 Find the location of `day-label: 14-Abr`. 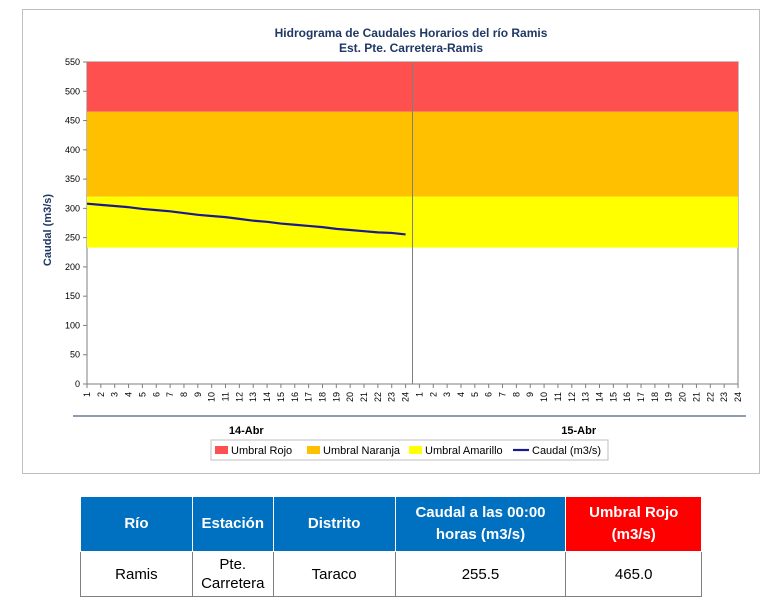

day-label: 14-Abr is located at coordinates (247, 431).